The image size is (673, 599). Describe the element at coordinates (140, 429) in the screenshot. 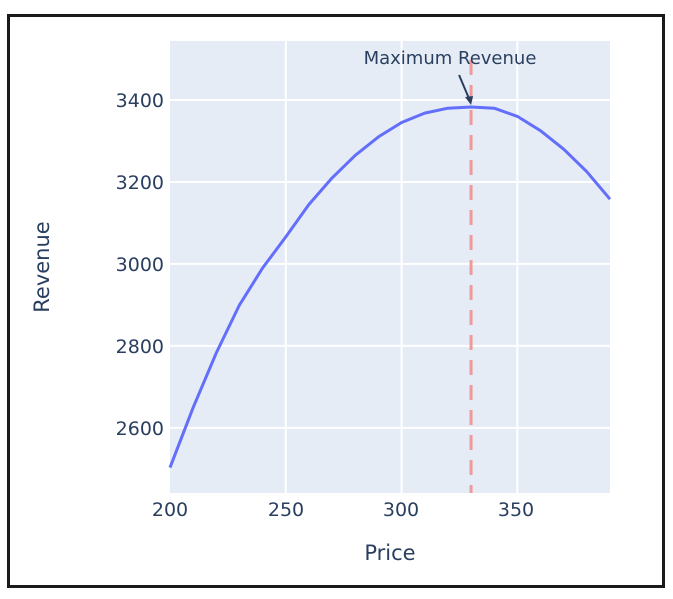

I see `y-tick-label: 2600` at that location.